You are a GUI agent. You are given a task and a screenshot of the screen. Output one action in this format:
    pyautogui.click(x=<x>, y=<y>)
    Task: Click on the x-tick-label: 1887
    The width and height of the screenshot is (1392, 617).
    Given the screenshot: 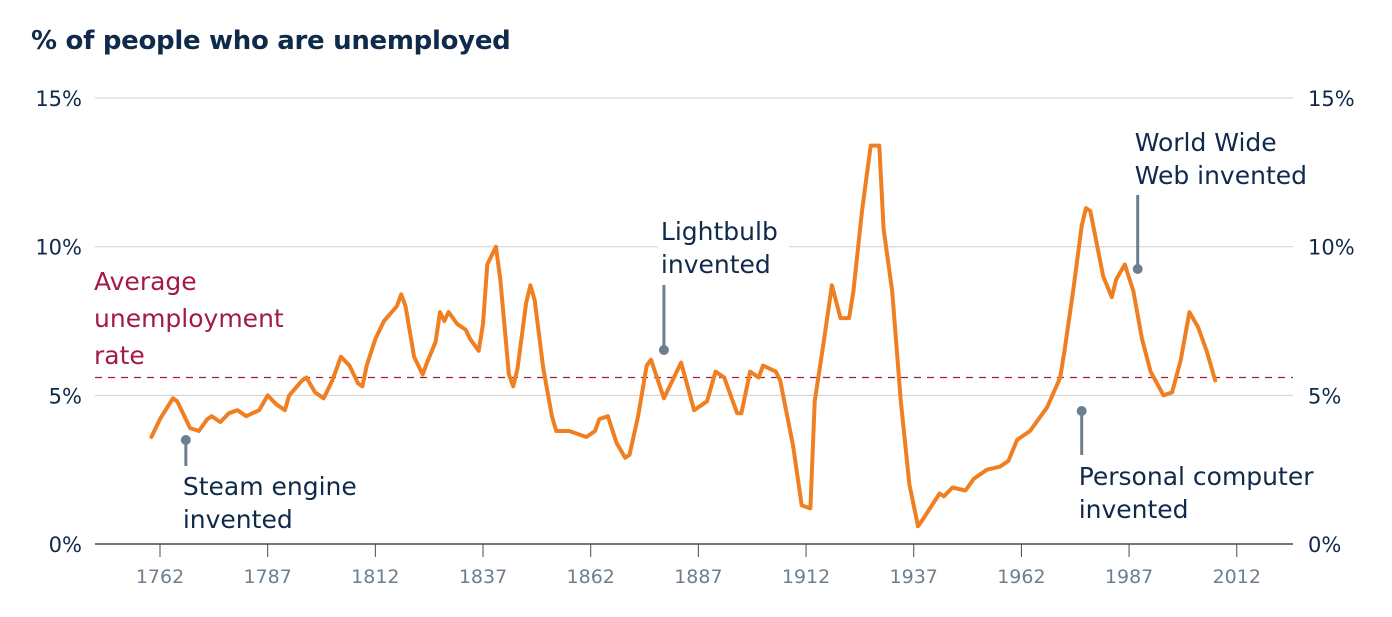 What is the action you would take?
    pyautogui.click(x=698, y=577)
    